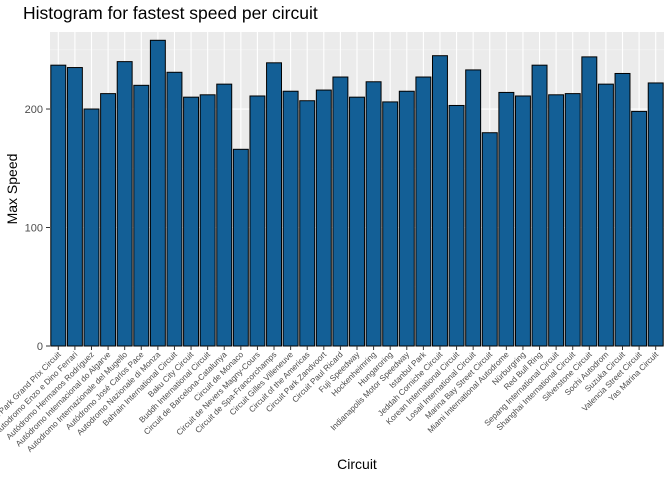 The height and width of the screenshot is (480, 672). What do you see at coordinates (170, 13) in the screenshot?
I see `chart-title: Histogram for fastest speed per circuit` at bounding box center [170, 13].